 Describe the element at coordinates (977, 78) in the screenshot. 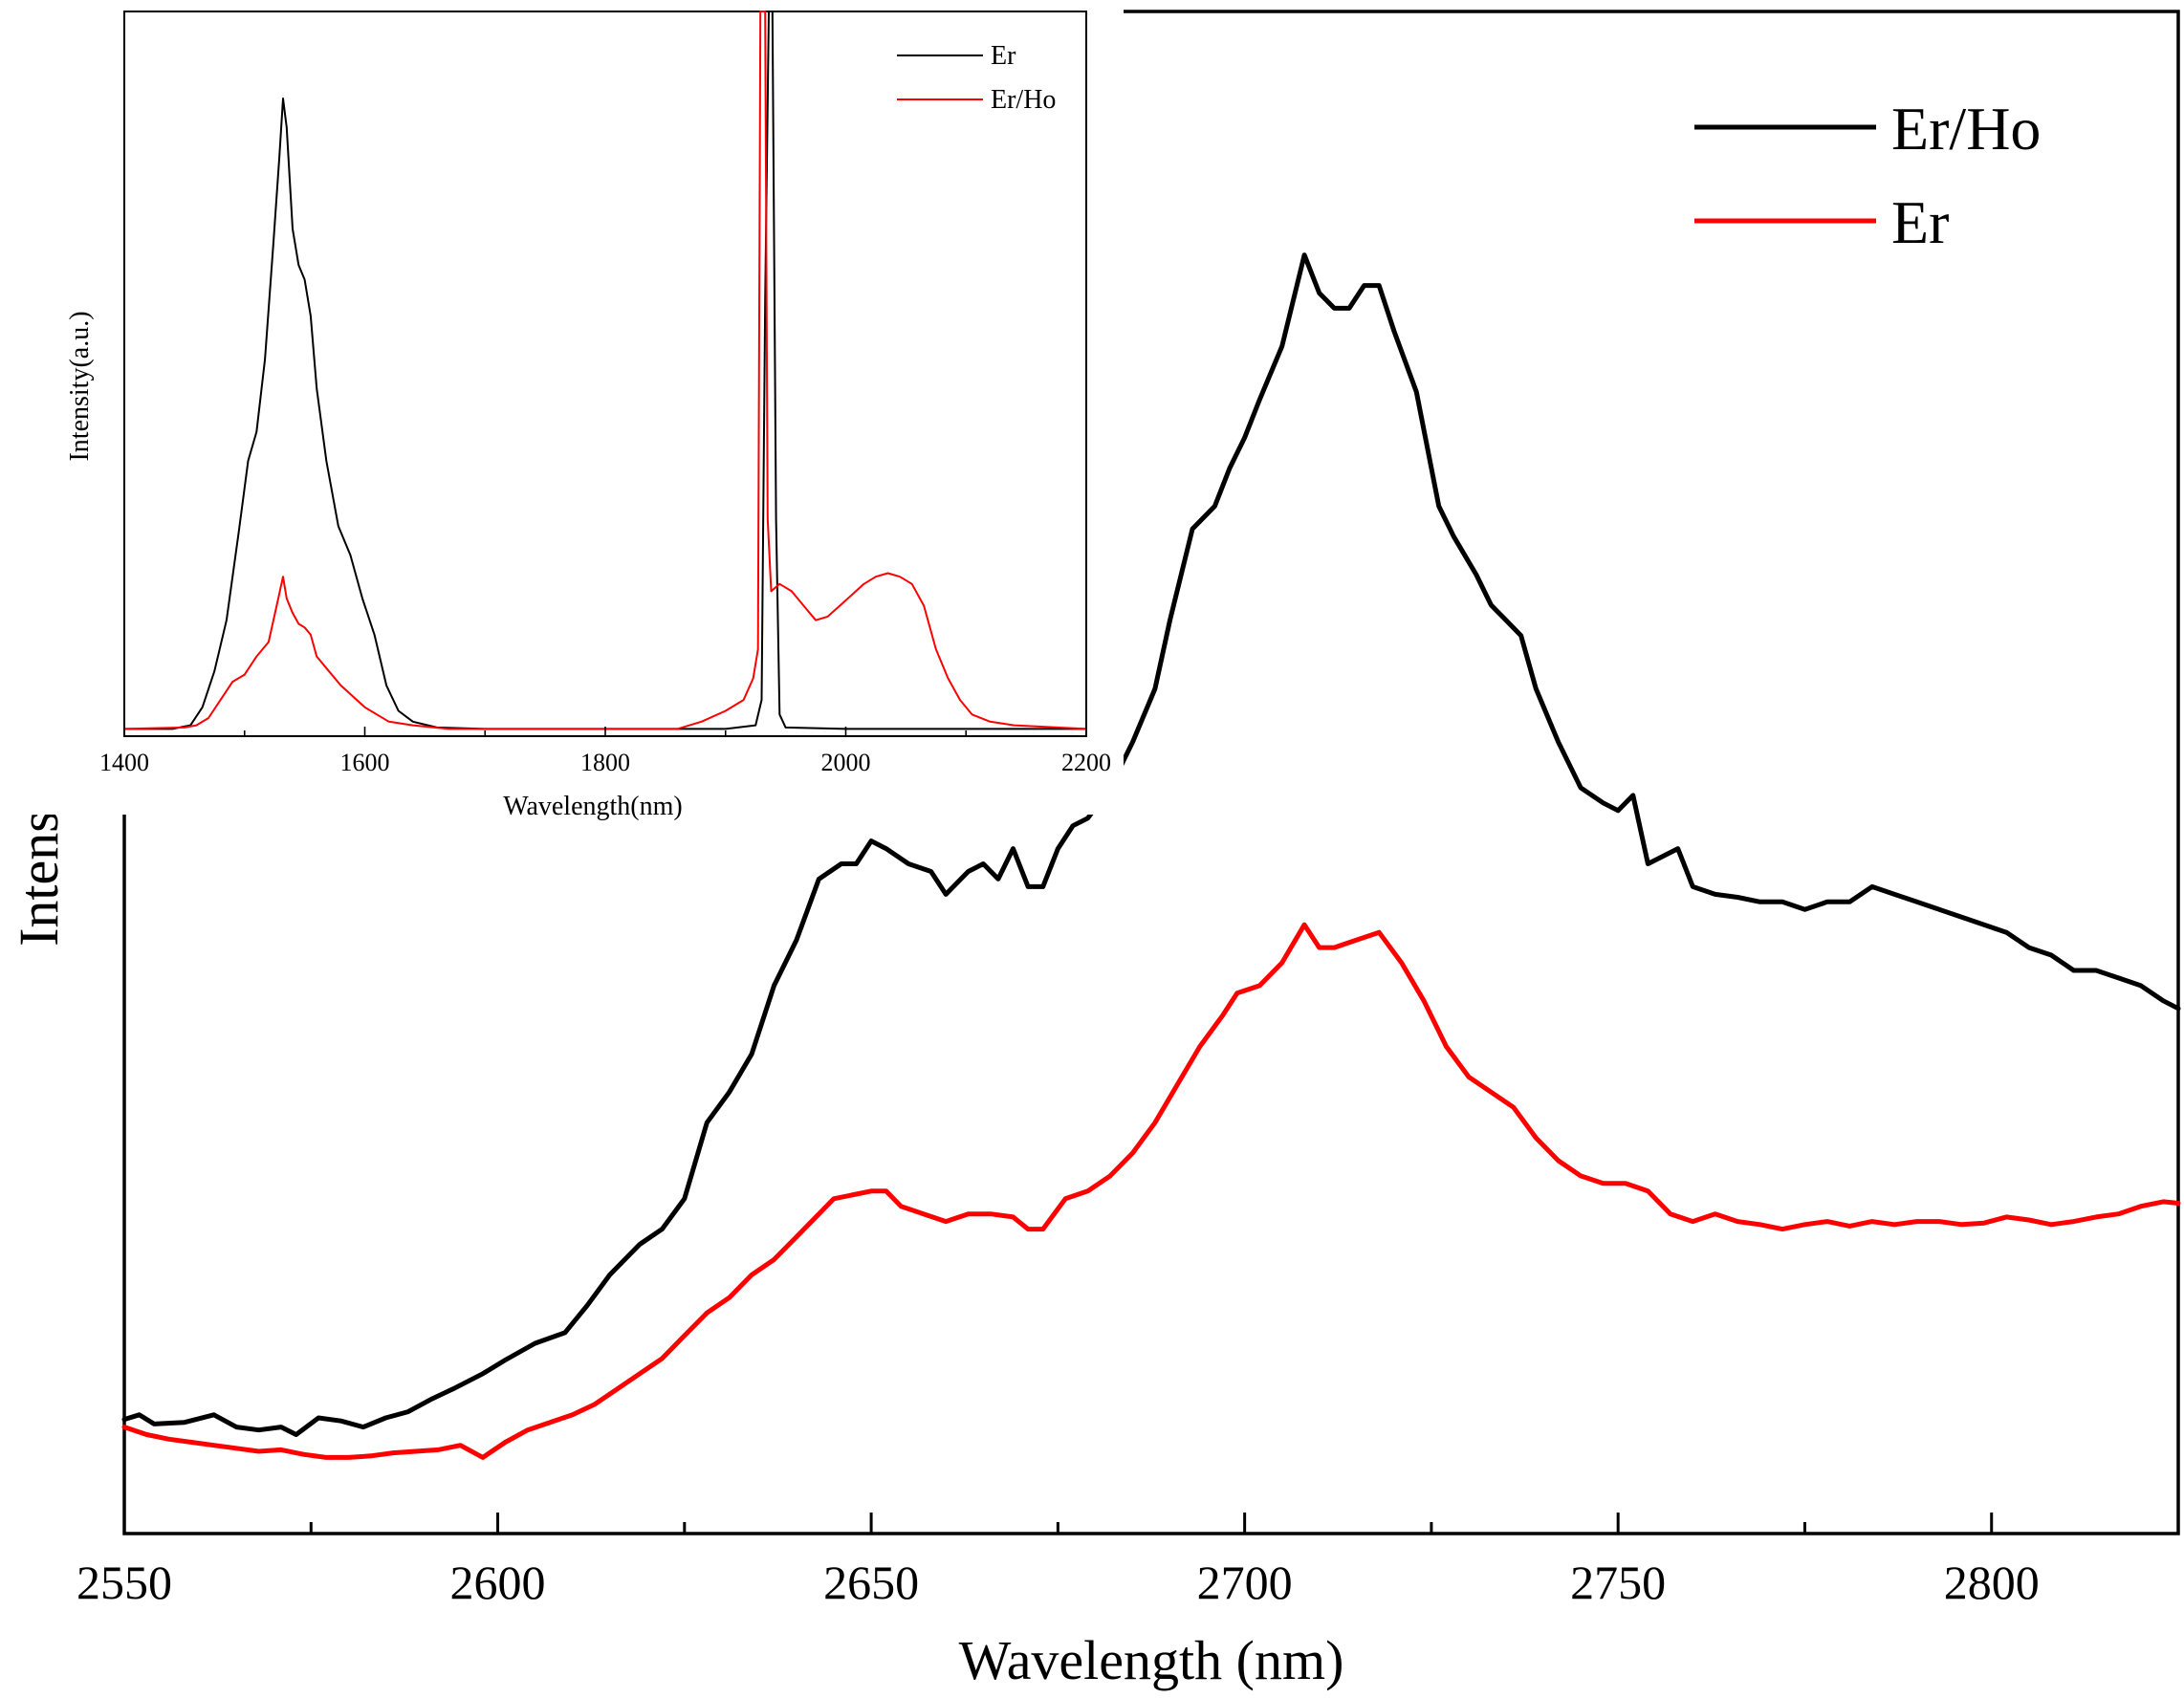

I see `inset-legend: Er Er/Ho` at that location.